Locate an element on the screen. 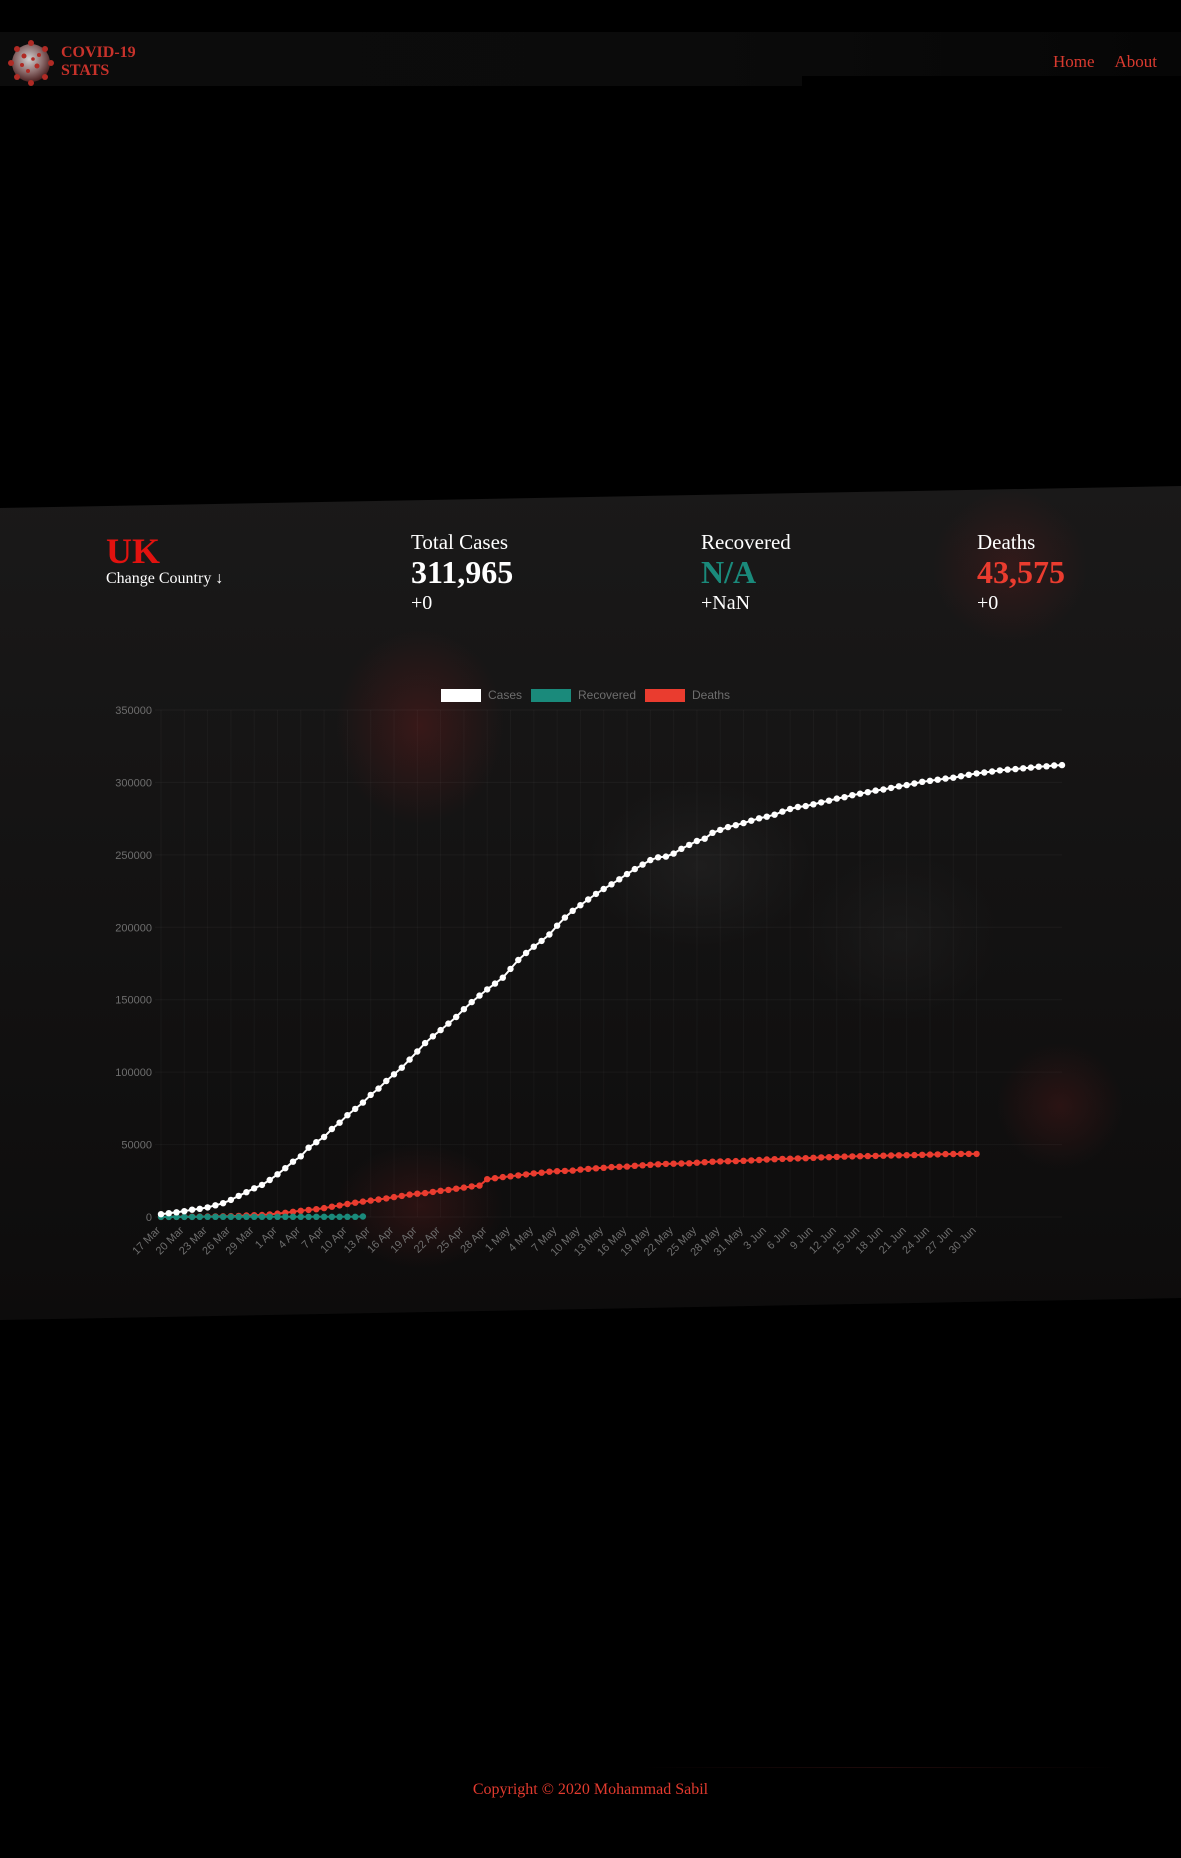 The image size is (1181, 1858). series-line-deaths is located at coordinates (568, 1185).